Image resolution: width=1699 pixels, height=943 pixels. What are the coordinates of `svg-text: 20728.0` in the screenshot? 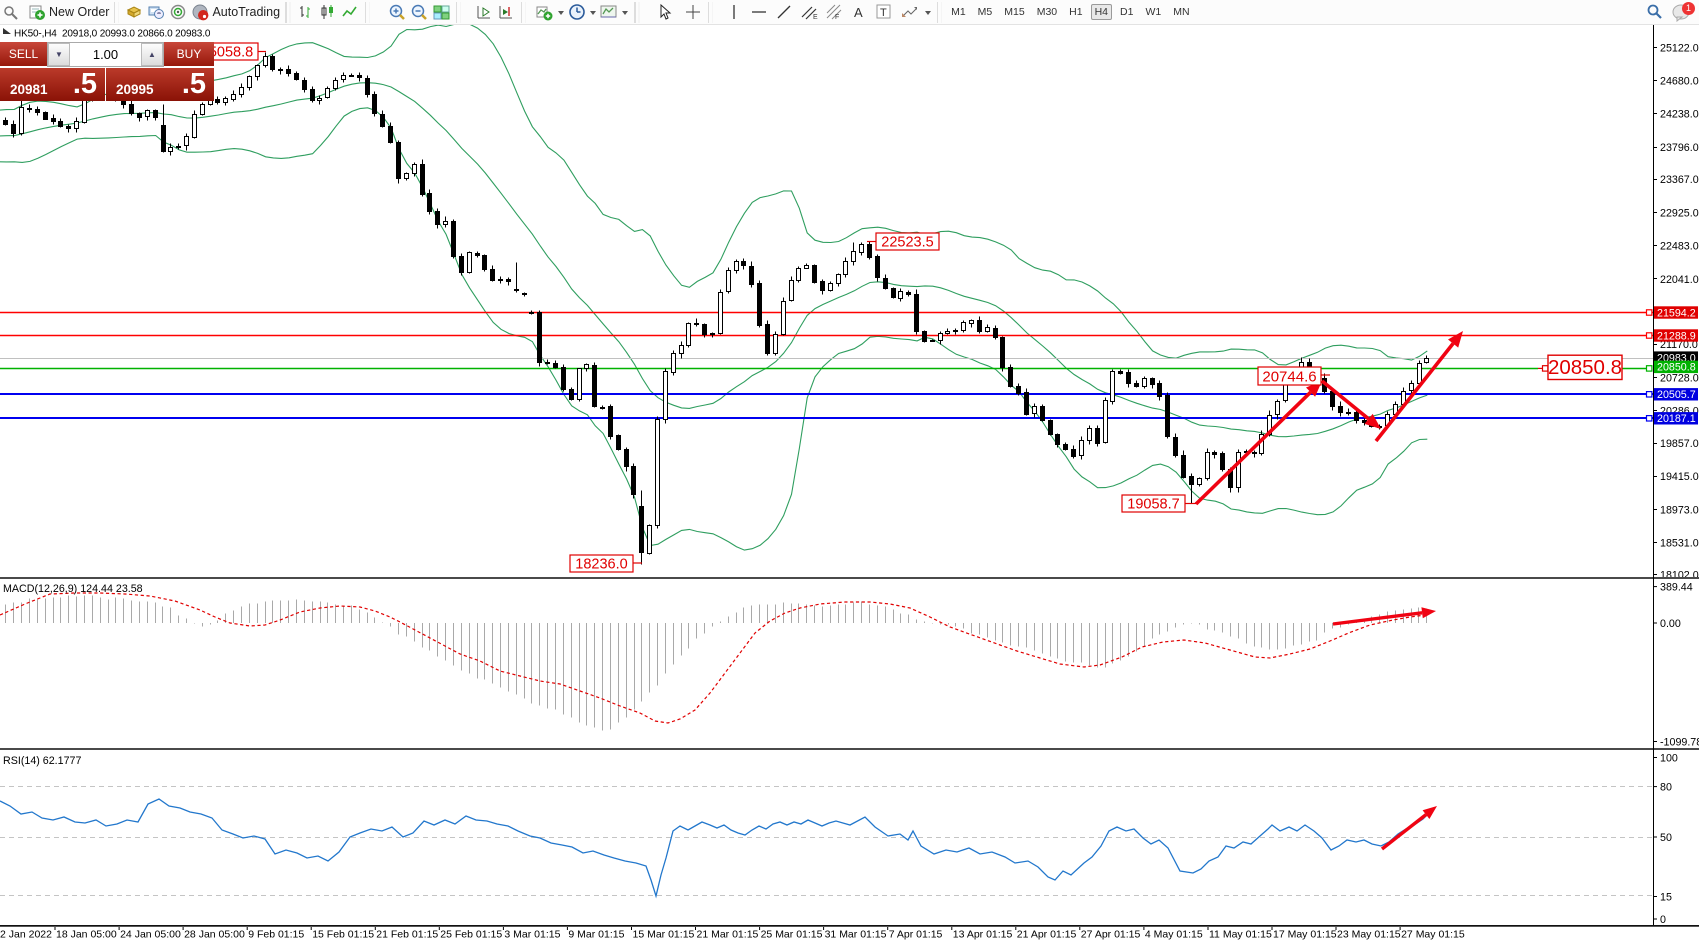 It's located at (1679, 378).